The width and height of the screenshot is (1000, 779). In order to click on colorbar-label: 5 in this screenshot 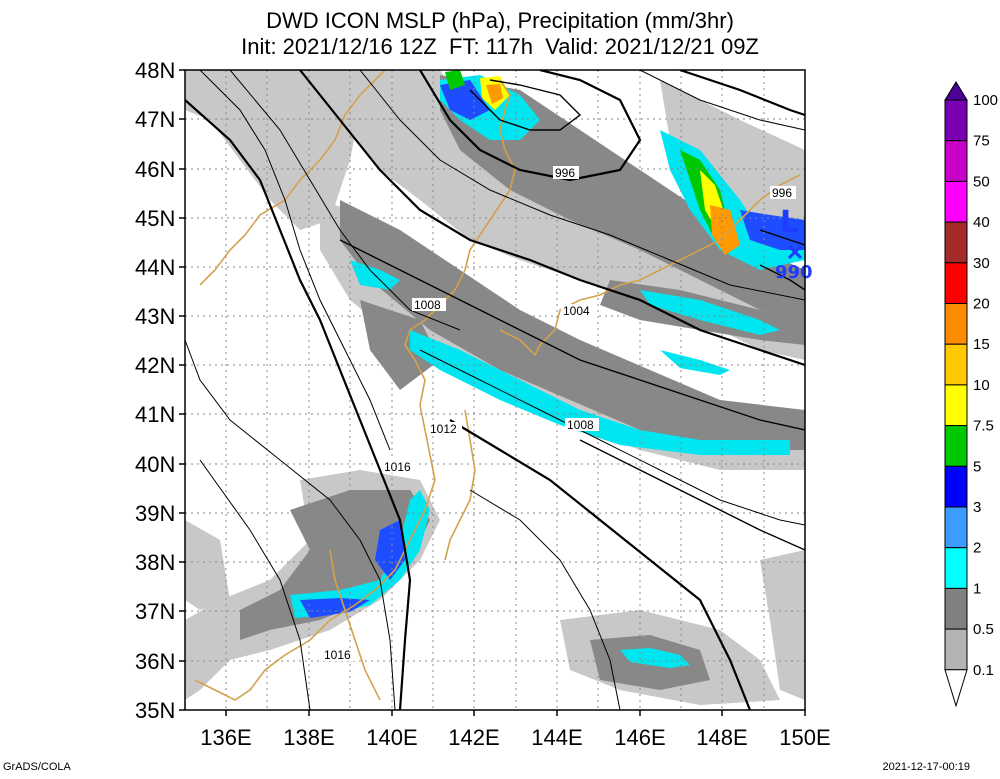, I will do `click(977, 466)`.